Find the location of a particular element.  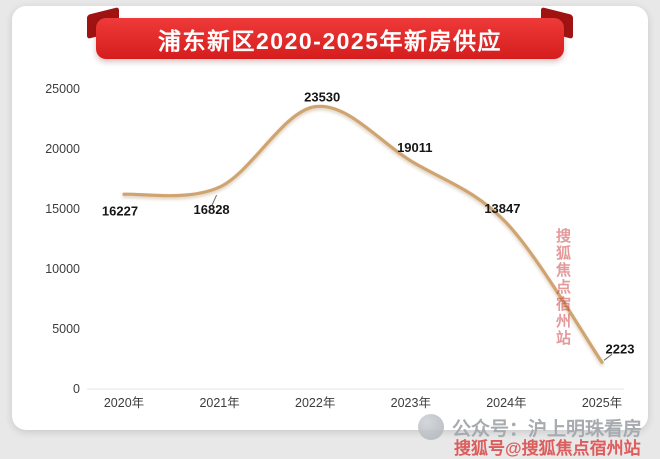

point-label: 23530 is located at coordinates (322, 97).